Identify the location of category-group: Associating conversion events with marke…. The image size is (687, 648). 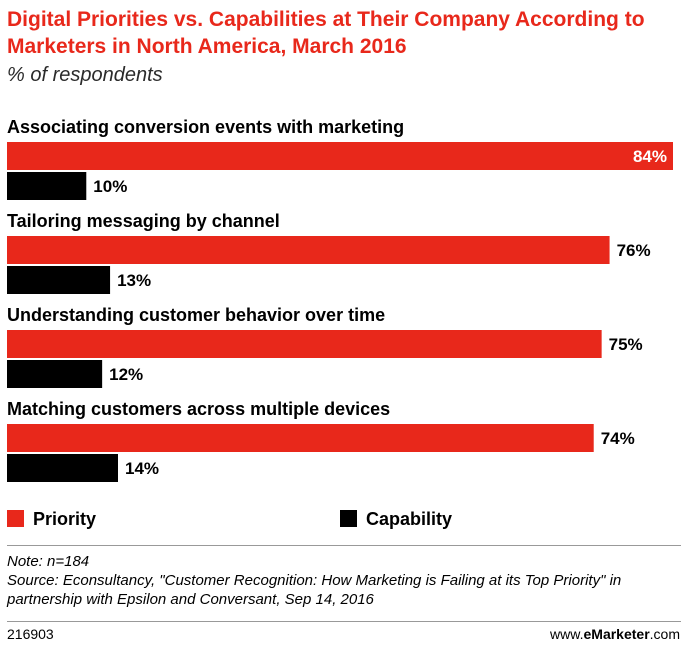
(340, 158).